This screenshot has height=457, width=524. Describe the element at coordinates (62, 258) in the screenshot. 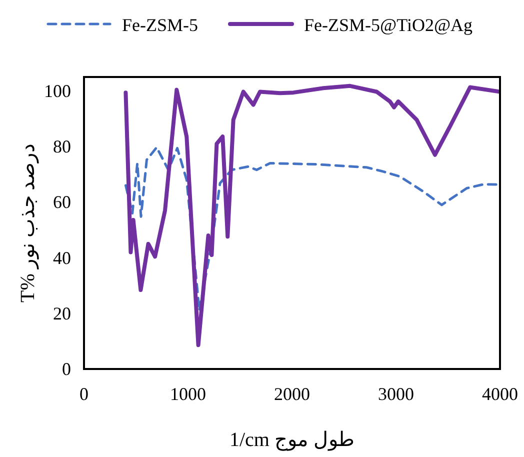

I see `y-tick-label: 40` at that location.